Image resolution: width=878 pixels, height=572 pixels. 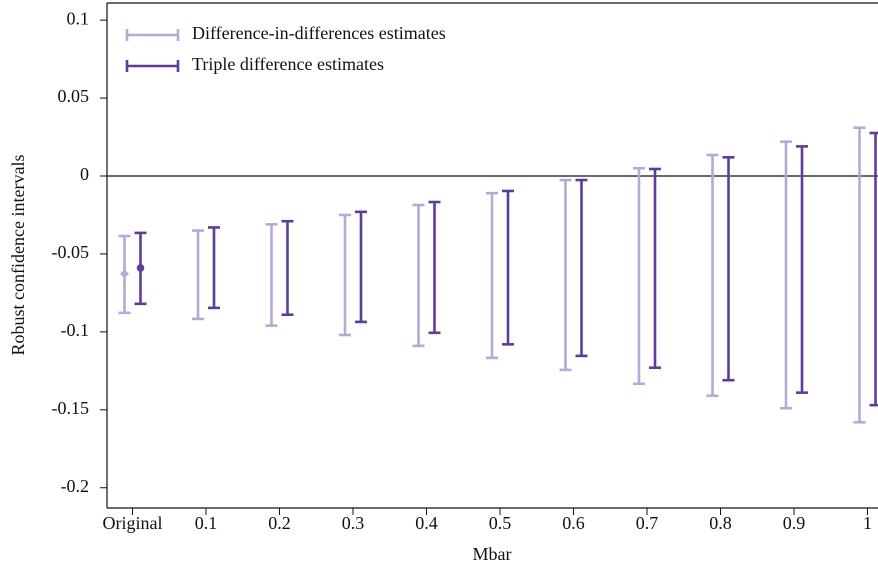 I want to click on legend-label: Triple difference estimates, so click(x=288, y=64).